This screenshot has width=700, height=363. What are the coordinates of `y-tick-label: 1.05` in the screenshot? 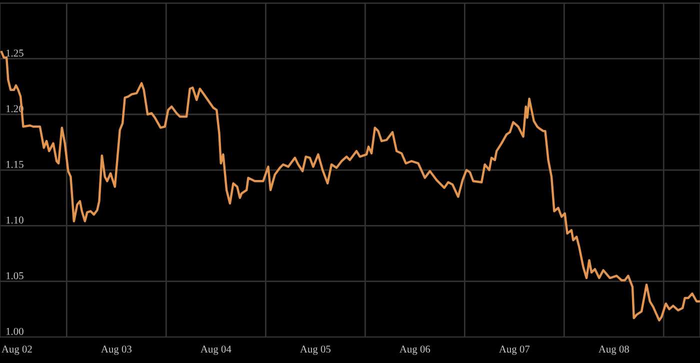 It's located at (15, 276).